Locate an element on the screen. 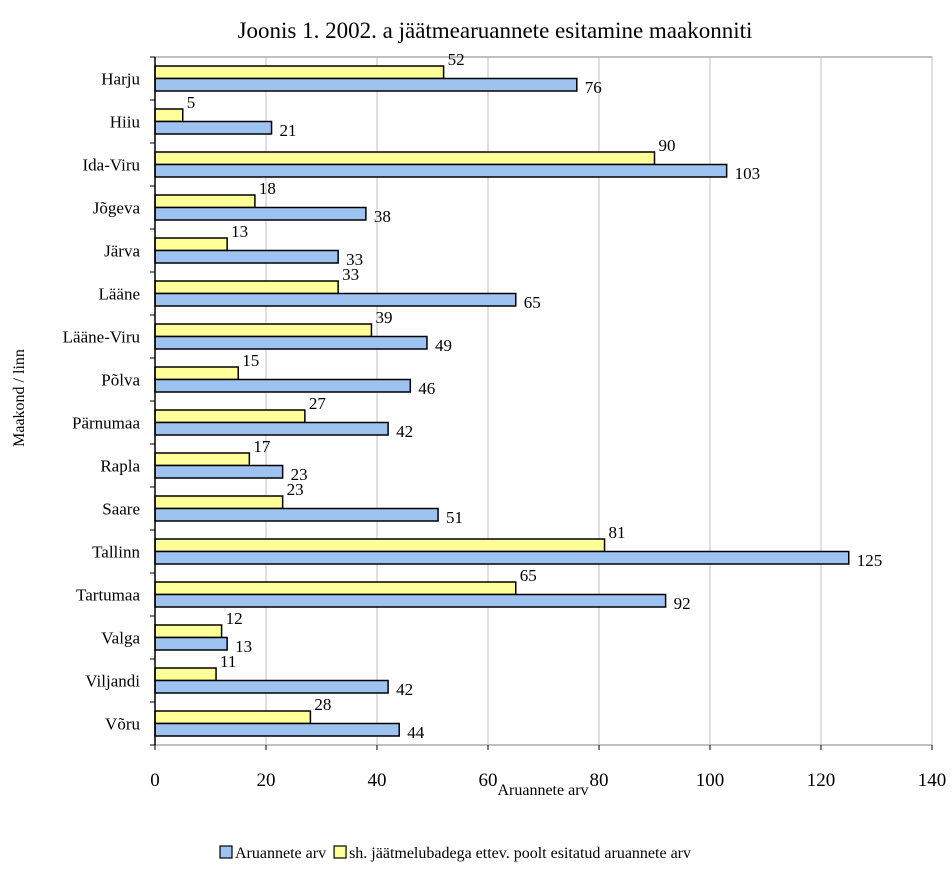 The height and width of the screenshot is (877, 952). x-tick-label: 20 is located at coordinates (266, 780).